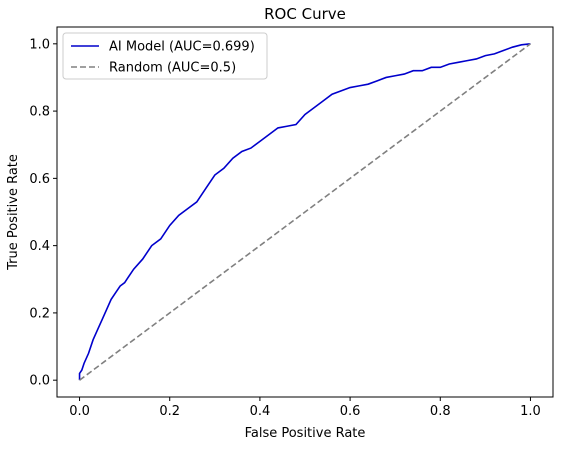 The image size is (566, 452). What do you see at coordinates (39, 246) in the screenshot?
I see `y-tick-label: 0.4` at bounding box center [39, 246].